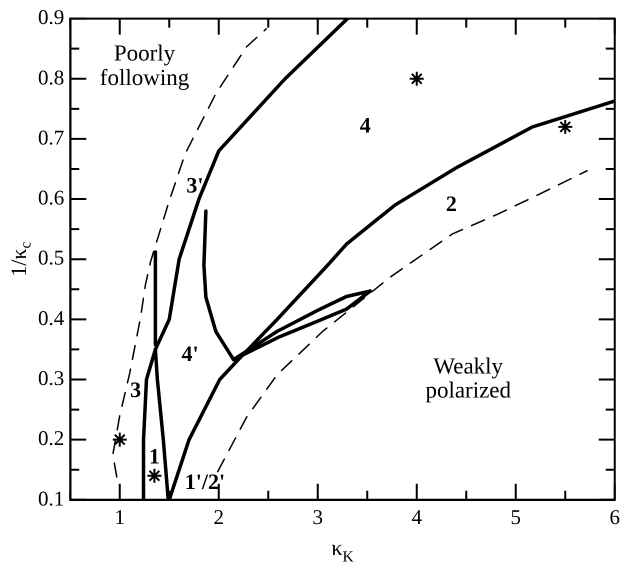 The image size is (626, 567). What do you see at coordinates (205, 481) in the screenshot?
I see `annotation: 1'/2'` at bounding box center [205, 481].